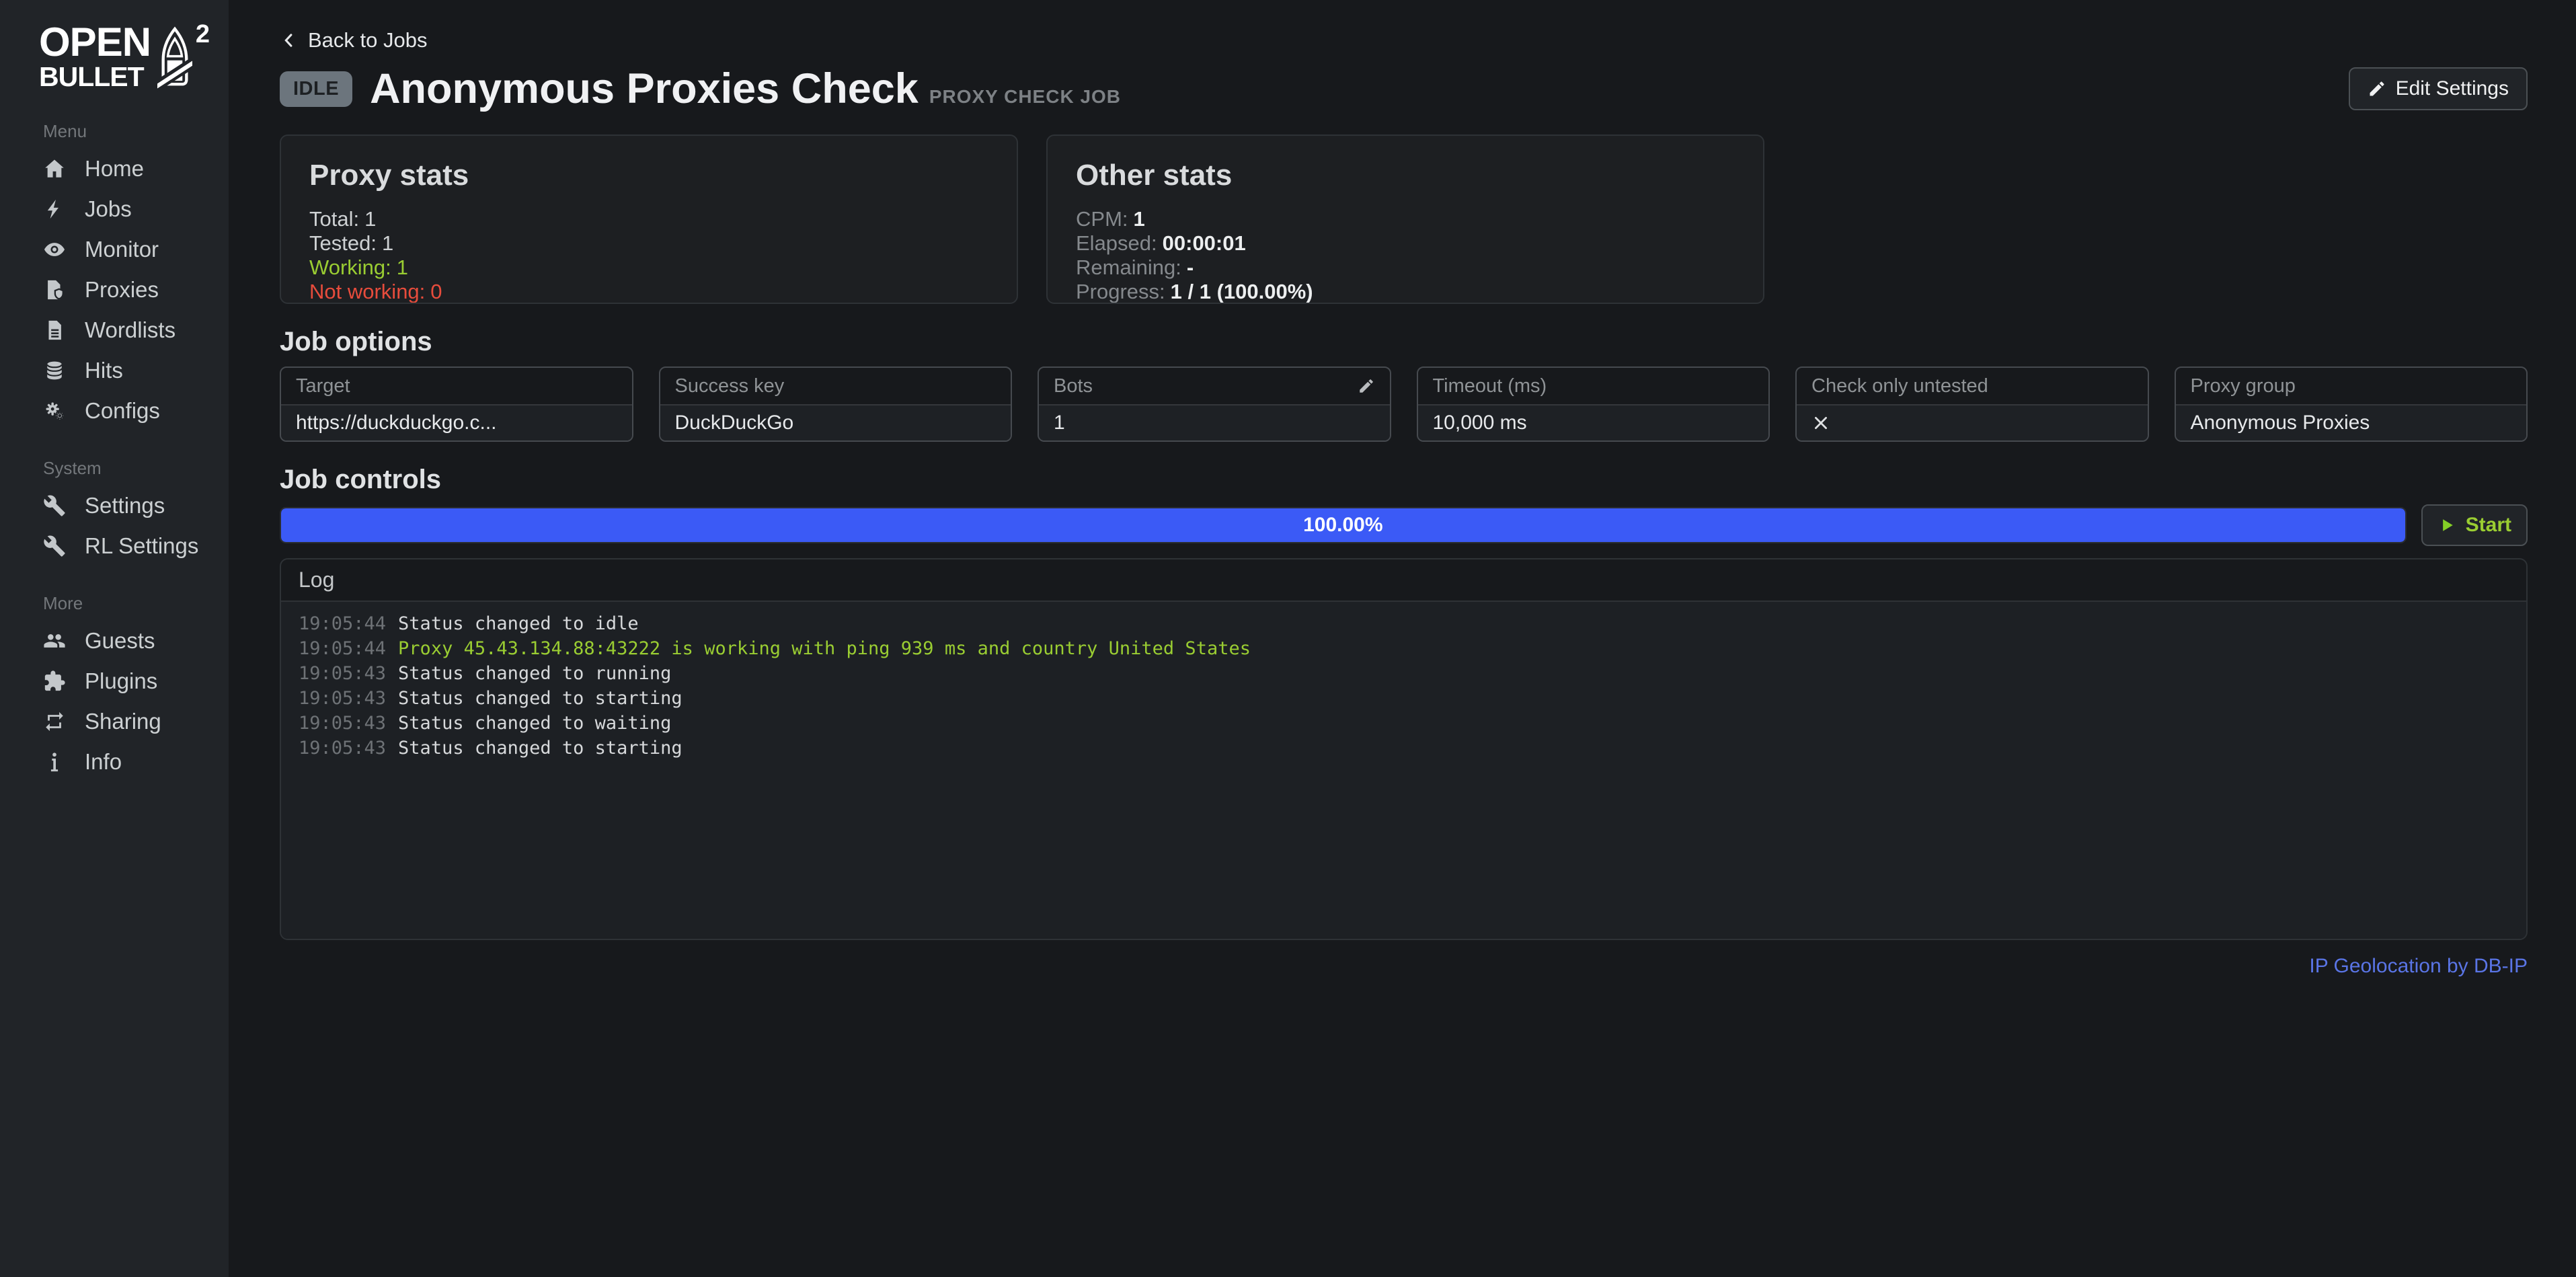 This screenshot has height=1277, width=2576. Describe the element at coordinates (114, 249) in the screenshot. I see `sidebar-item-monitor: Monitor` at that location.